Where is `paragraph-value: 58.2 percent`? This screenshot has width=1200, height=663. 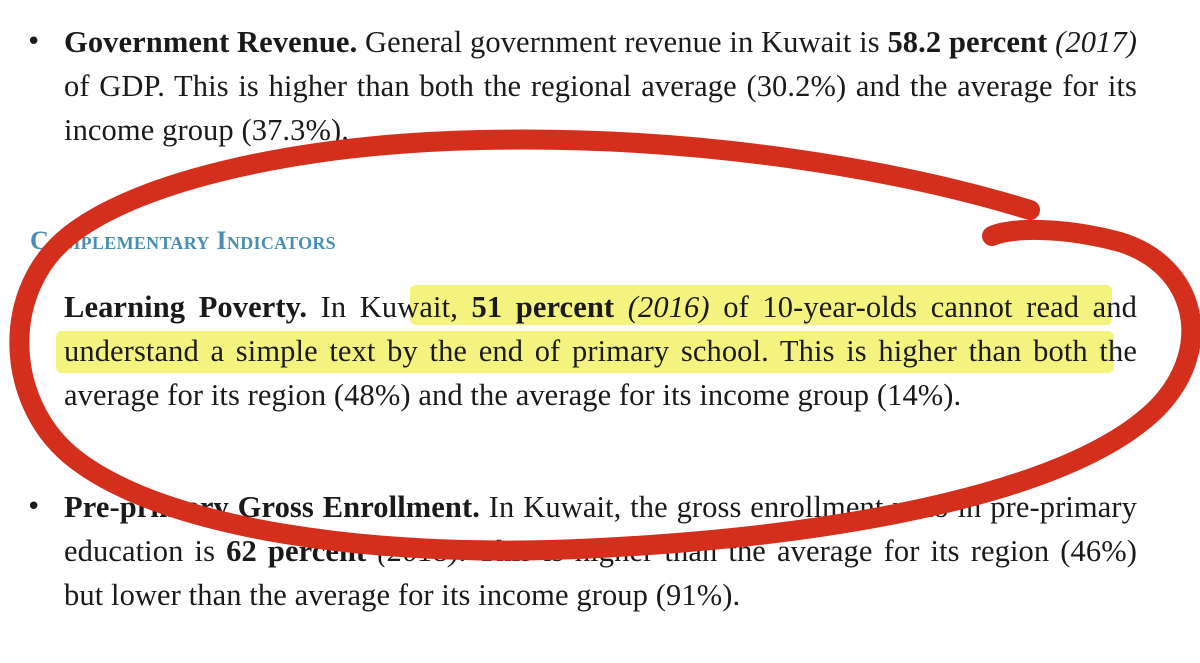 paragraph-value: 58.2 percent is located at coordinates (967, 42).